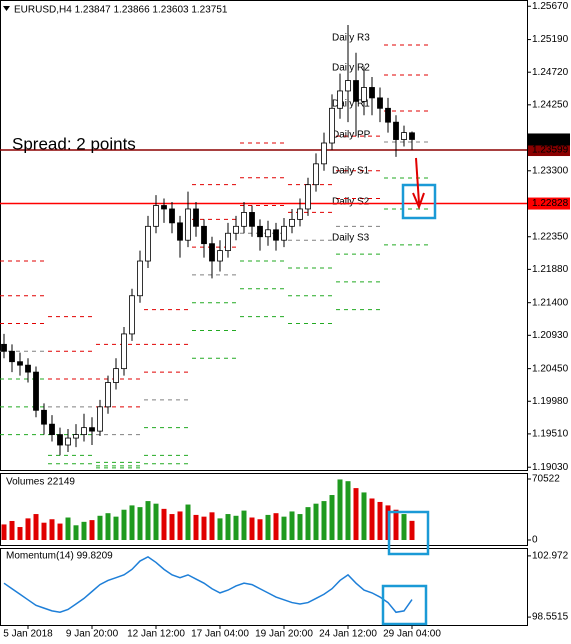 This screenshot has width=571, height=644. Describe the element at coordinates (28, 634) in the screenshot. I see `x-tick-label: 5 Jan 2018` at that location.